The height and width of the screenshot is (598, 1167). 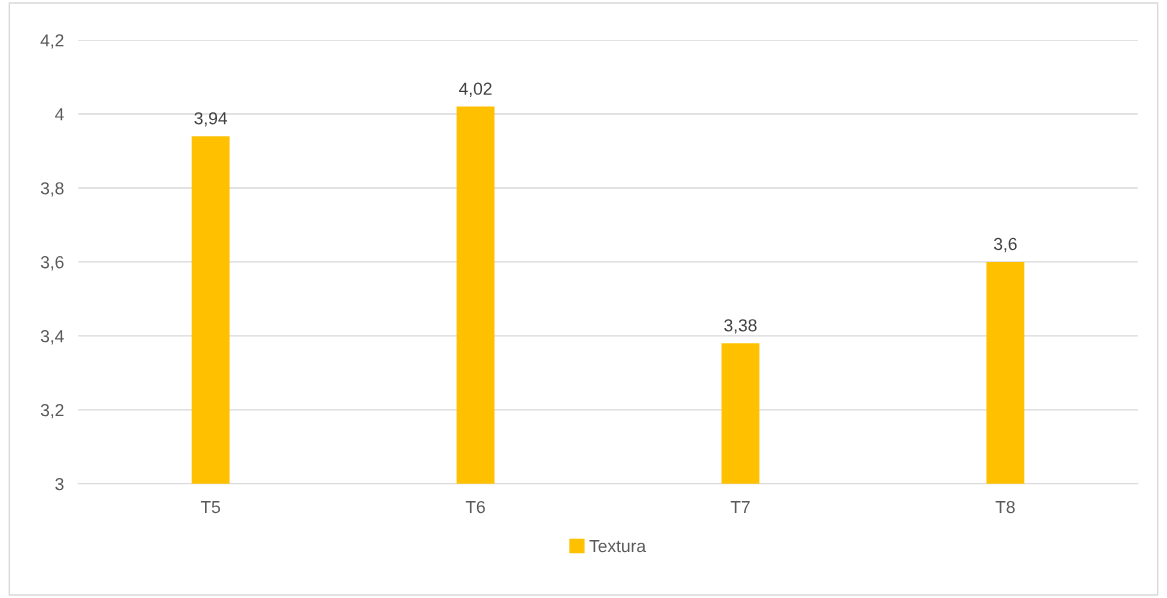 What do you see at coordinates (1005, 507) in the screenshot?
I see `x-tick-label: T8` at bounding box center [1005, 507].